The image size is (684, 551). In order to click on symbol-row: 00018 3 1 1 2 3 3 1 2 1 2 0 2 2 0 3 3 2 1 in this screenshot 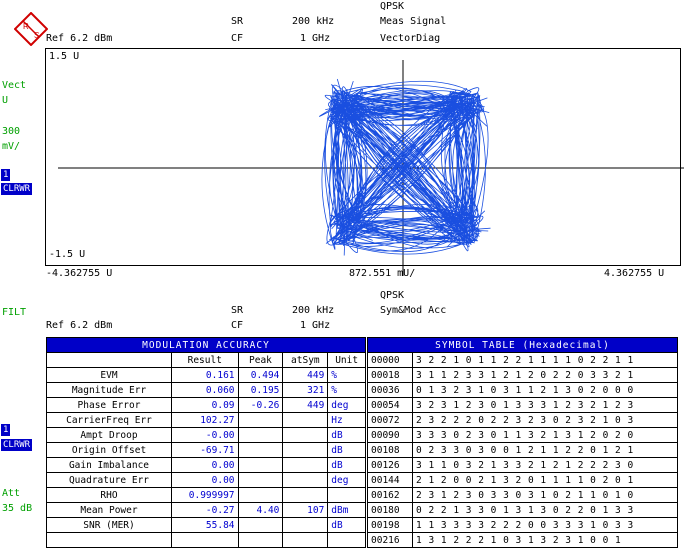, I will do `click(522, 375)`.